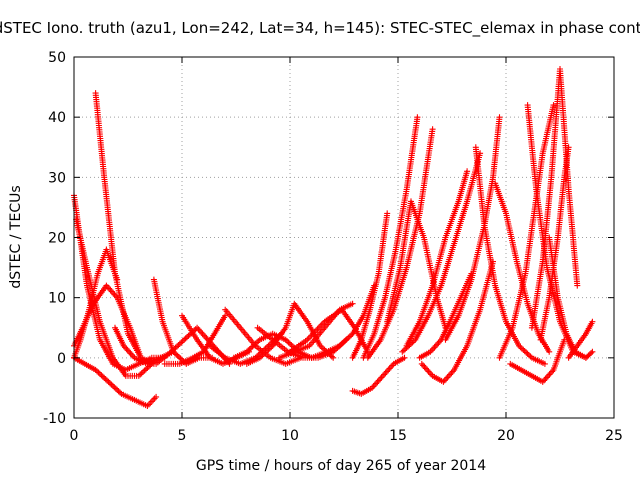 This screenshot has width=640, height=480. What do you see at coordinates (74, 436) in the screenshot?
I see `x-tick-label: 0` at bounding box center [74, 436].